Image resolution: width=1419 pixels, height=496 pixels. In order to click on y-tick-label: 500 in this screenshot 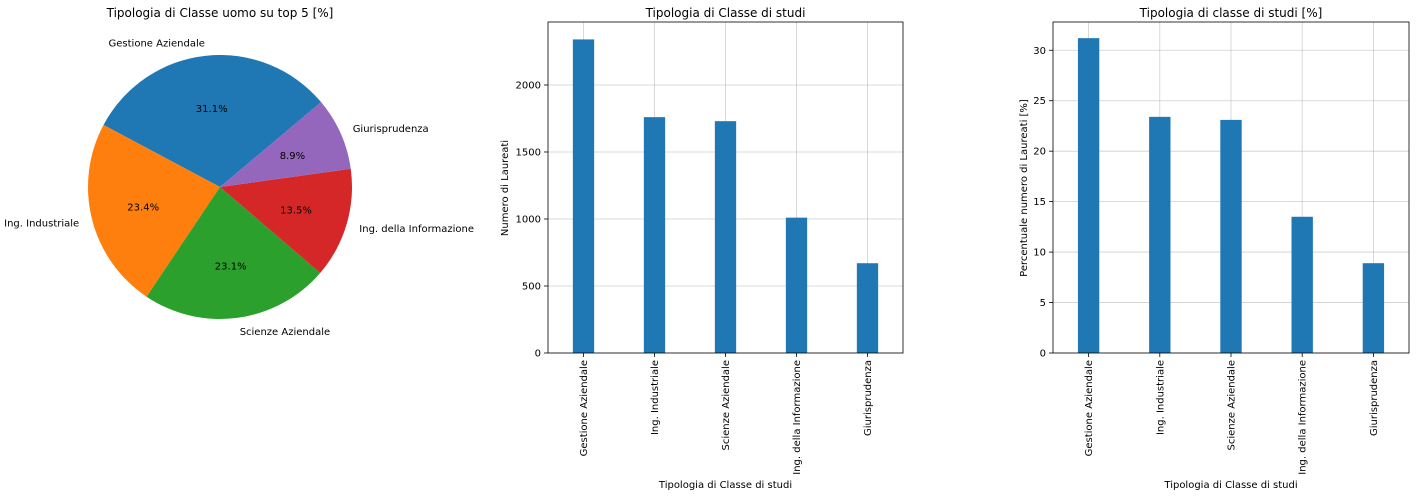, I will do `click(531, 286)`.